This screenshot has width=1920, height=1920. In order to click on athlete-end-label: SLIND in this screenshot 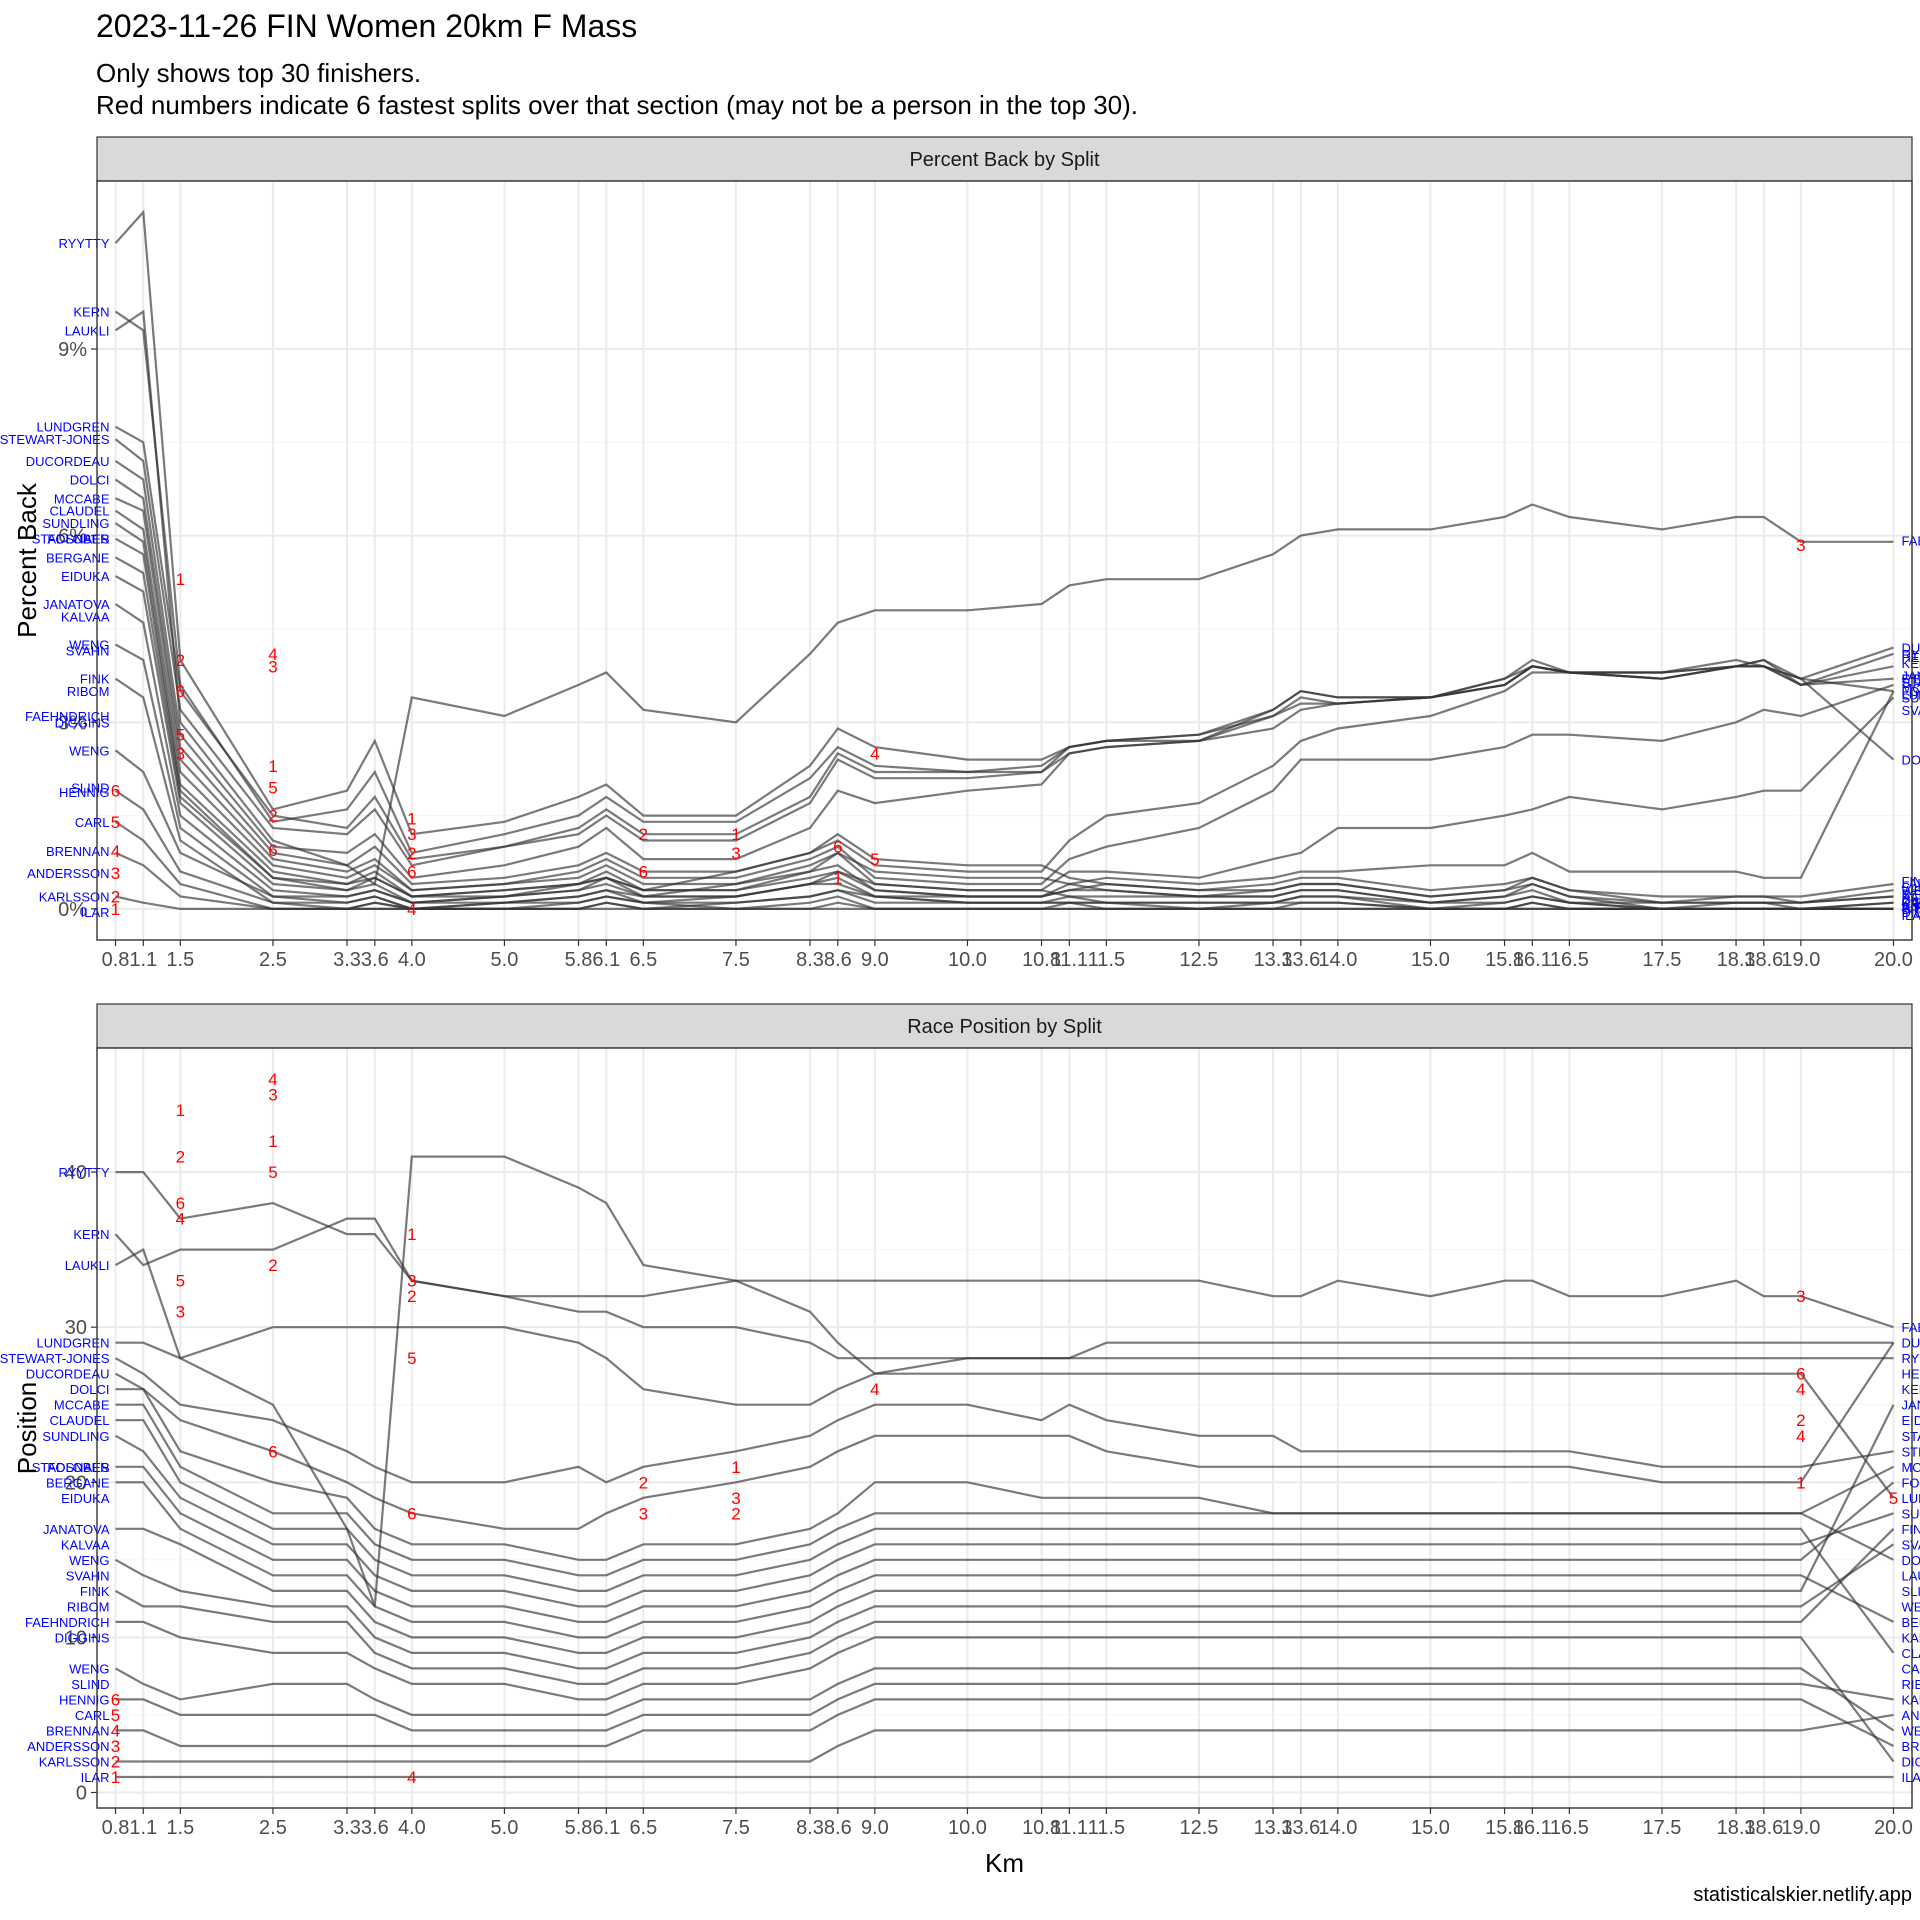, I will do `click(1910, 1591)`.